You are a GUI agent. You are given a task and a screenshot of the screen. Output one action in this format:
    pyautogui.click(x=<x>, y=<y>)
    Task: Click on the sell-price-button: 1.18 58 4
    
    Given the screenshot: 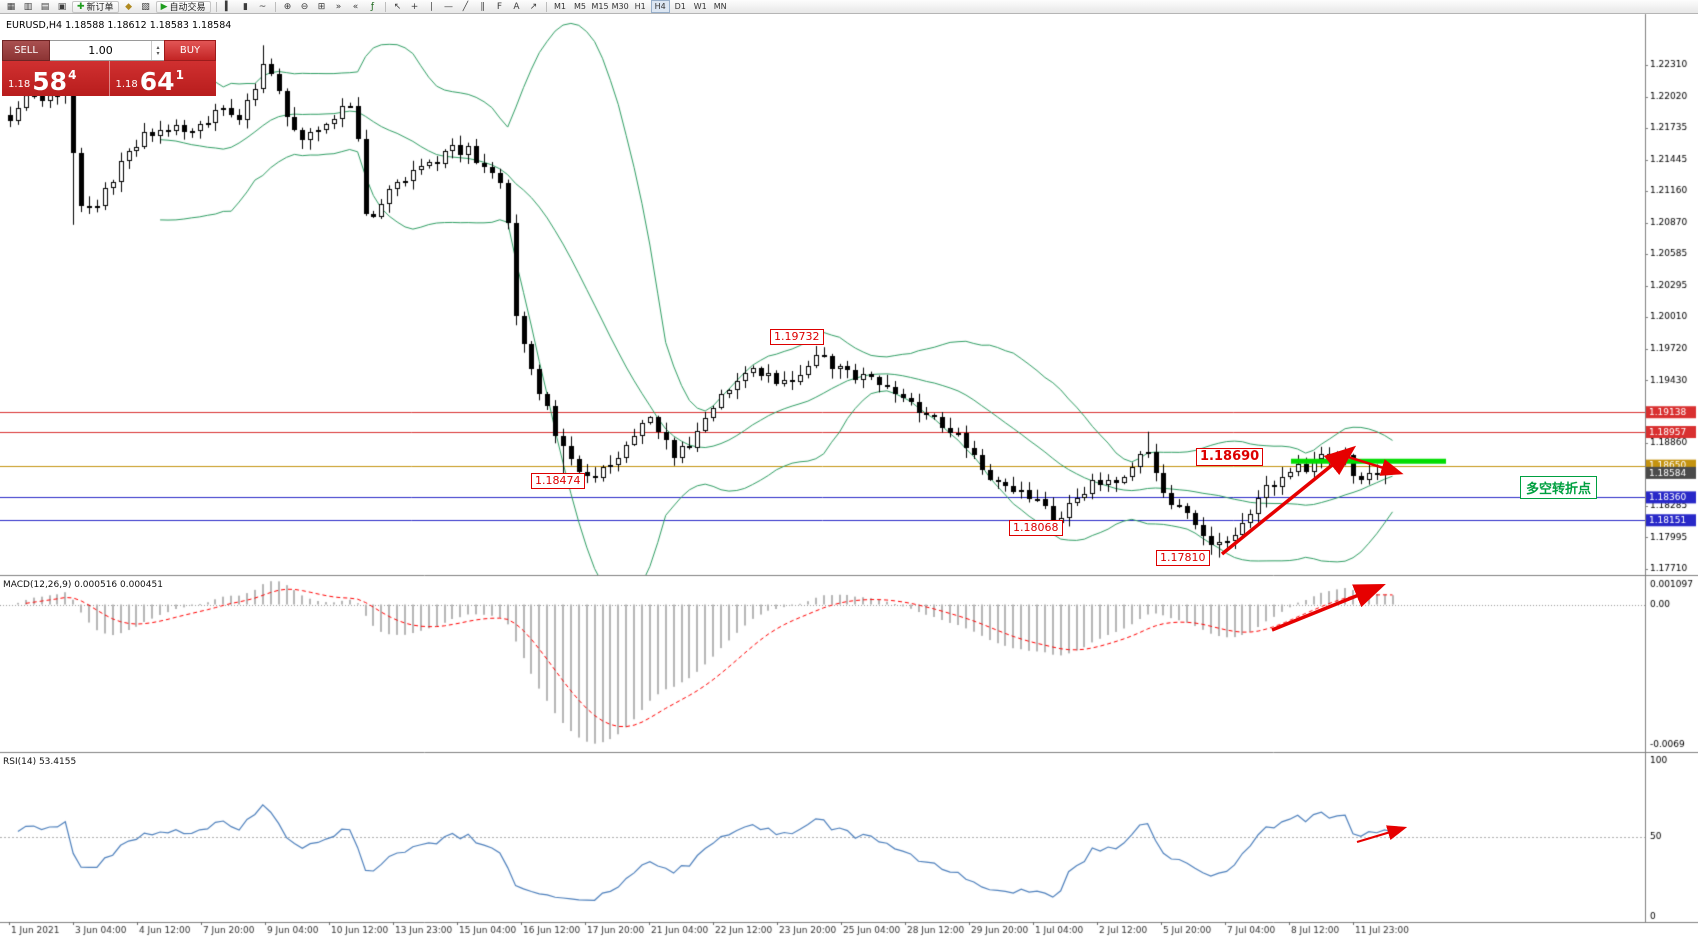 What is the action you would take?
    pyautogui.click(x=55, y=78)
    